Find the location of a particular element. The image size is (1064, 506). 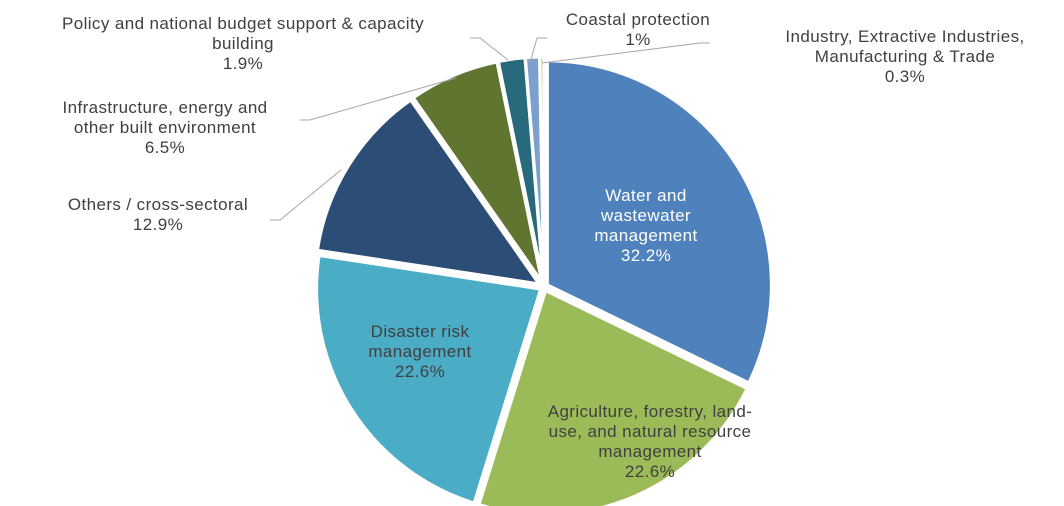

leader-line-coastal-protection is located at coordinates (538, 50).